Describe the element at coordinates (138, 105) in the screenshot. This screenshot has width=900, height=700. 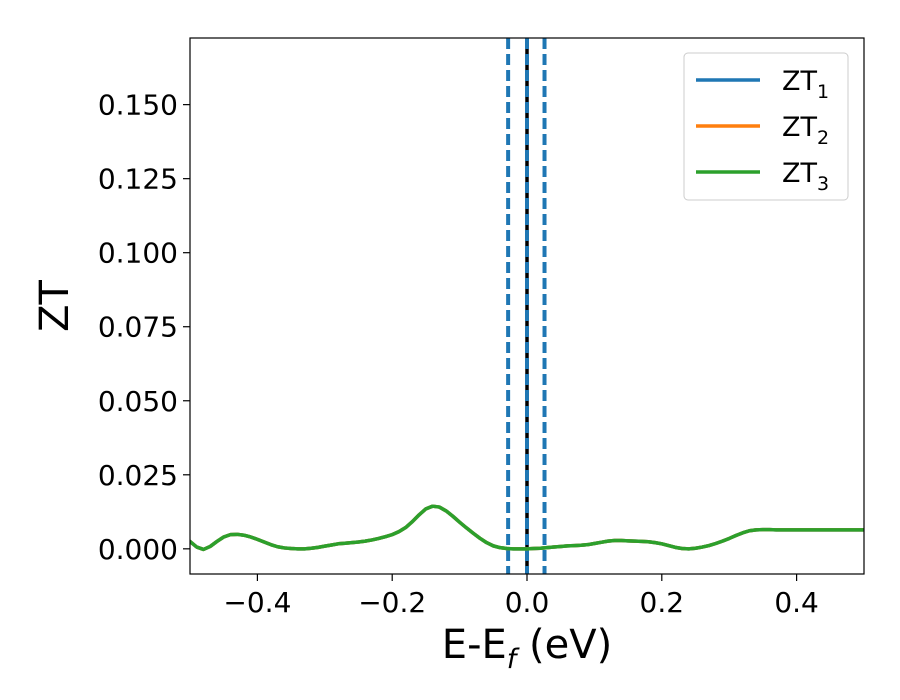
I see `y-tick-label: 0.150` at that location.